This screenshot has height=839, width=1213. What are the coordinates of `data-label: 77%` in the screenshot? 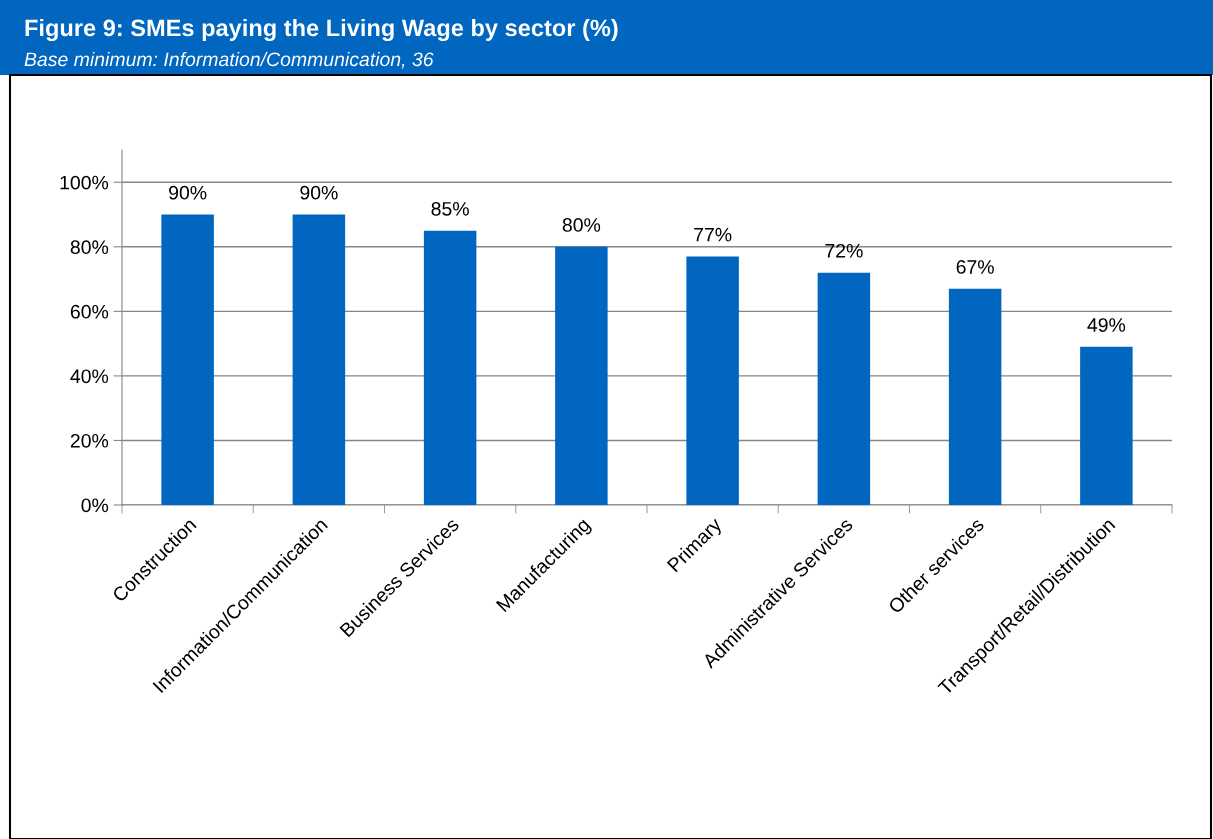 It's located at (713, 234).